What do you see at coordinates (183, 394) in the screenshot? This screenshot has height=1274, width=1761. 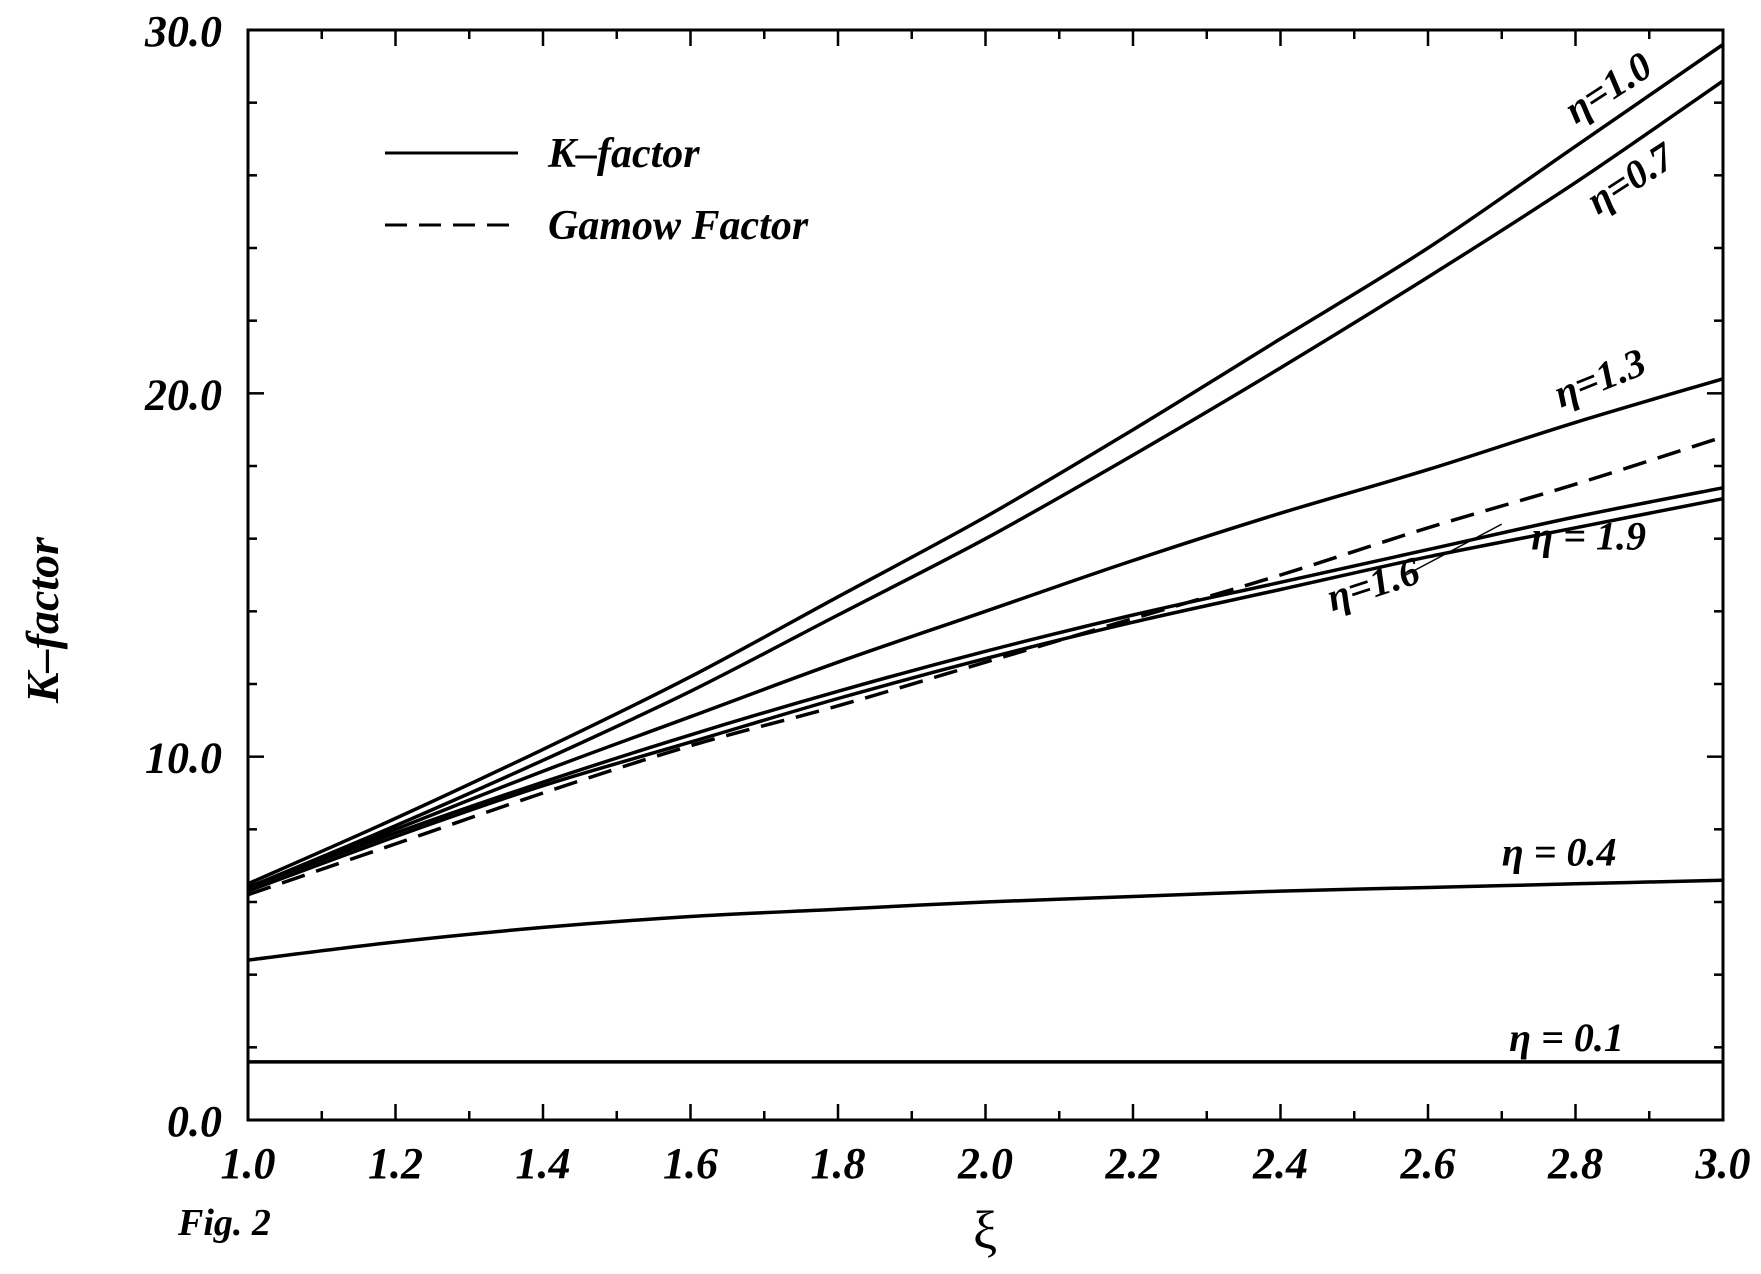 I see `y-tick-label: 20.0` at bounding box center [183, 394].